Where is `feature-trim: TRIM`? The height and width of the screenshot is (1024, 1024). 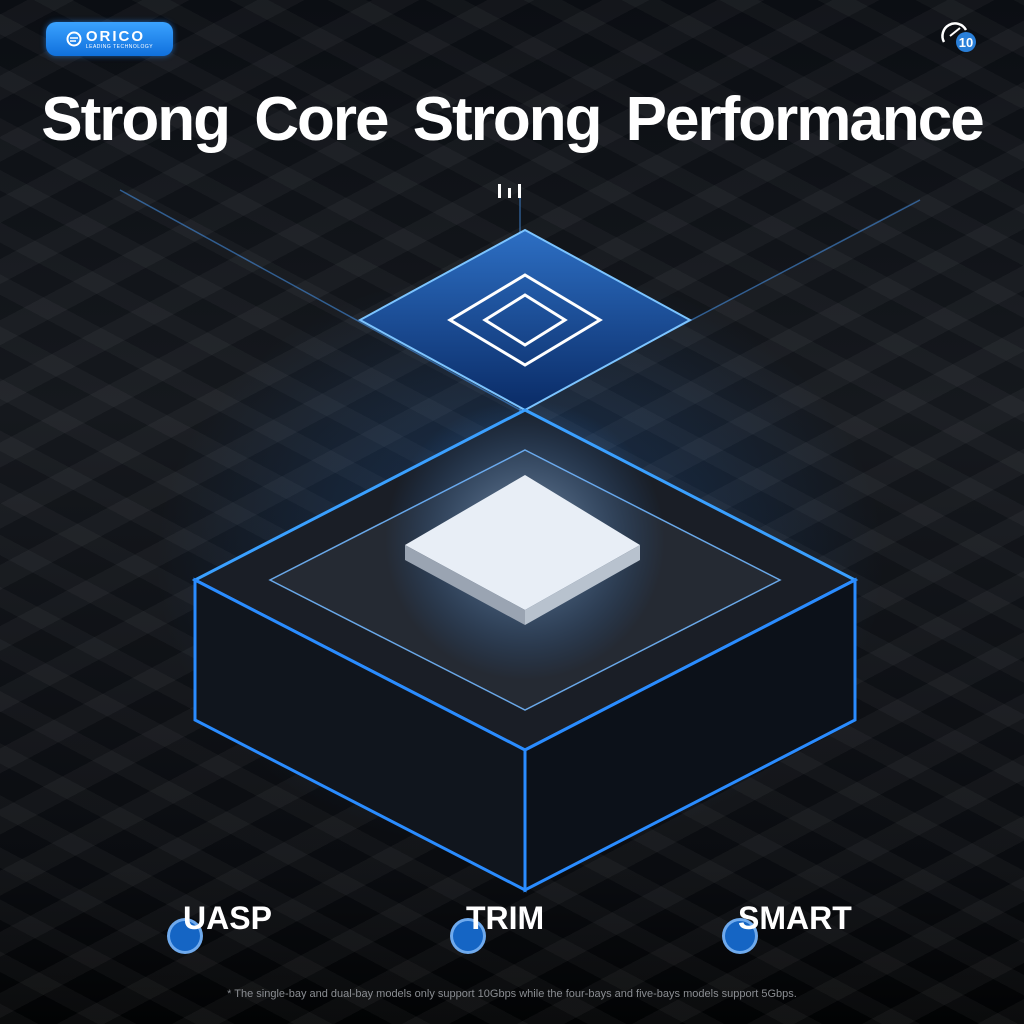 feature-trim: TRIM is located at coordinates (497, 927).